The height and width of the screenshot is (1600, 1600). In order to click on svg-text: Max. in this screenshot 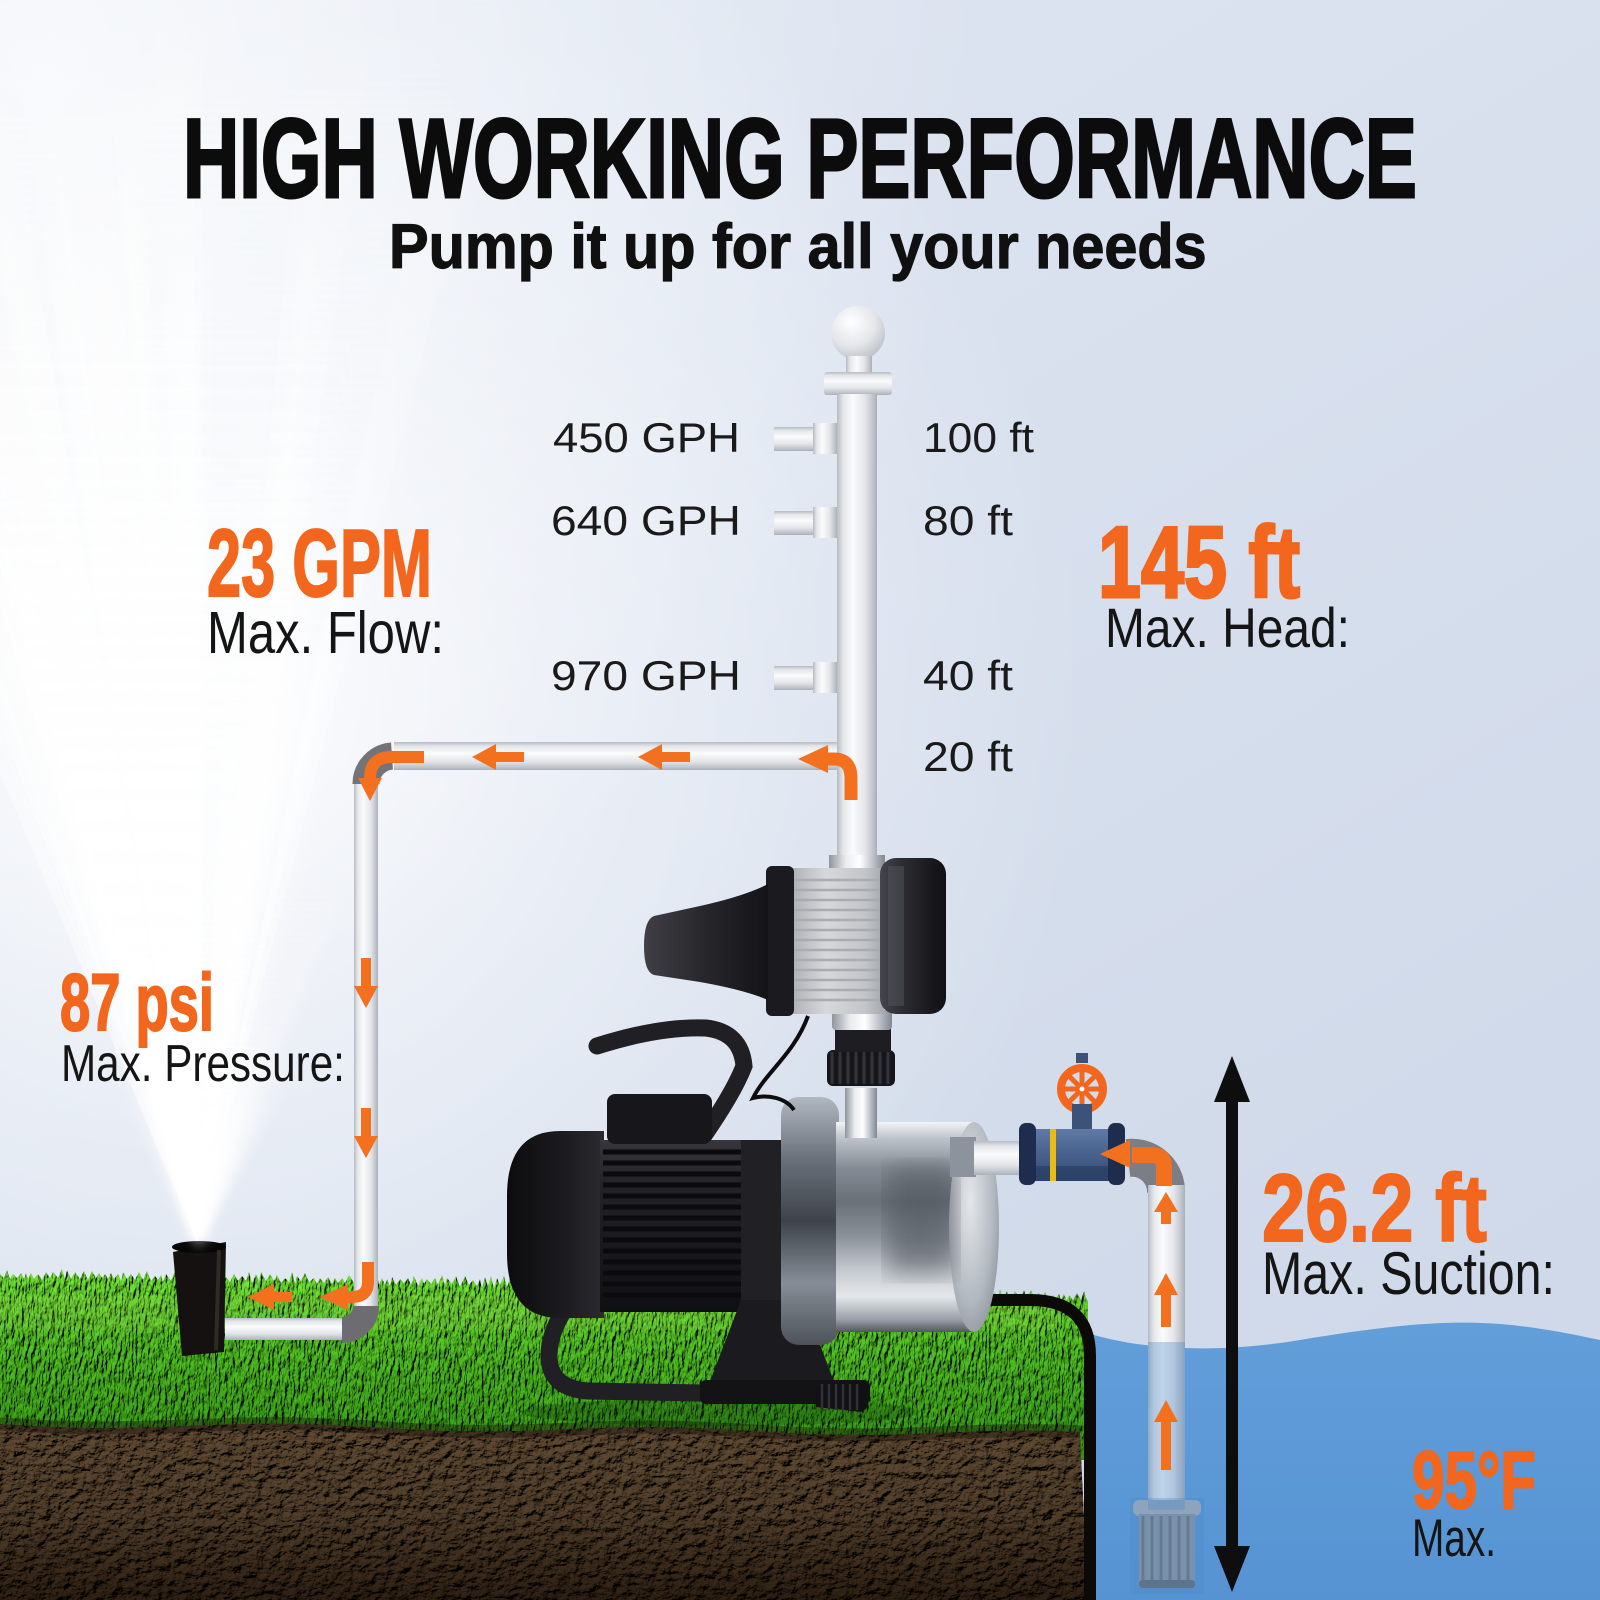, I will do `click(1454, 1537)`.